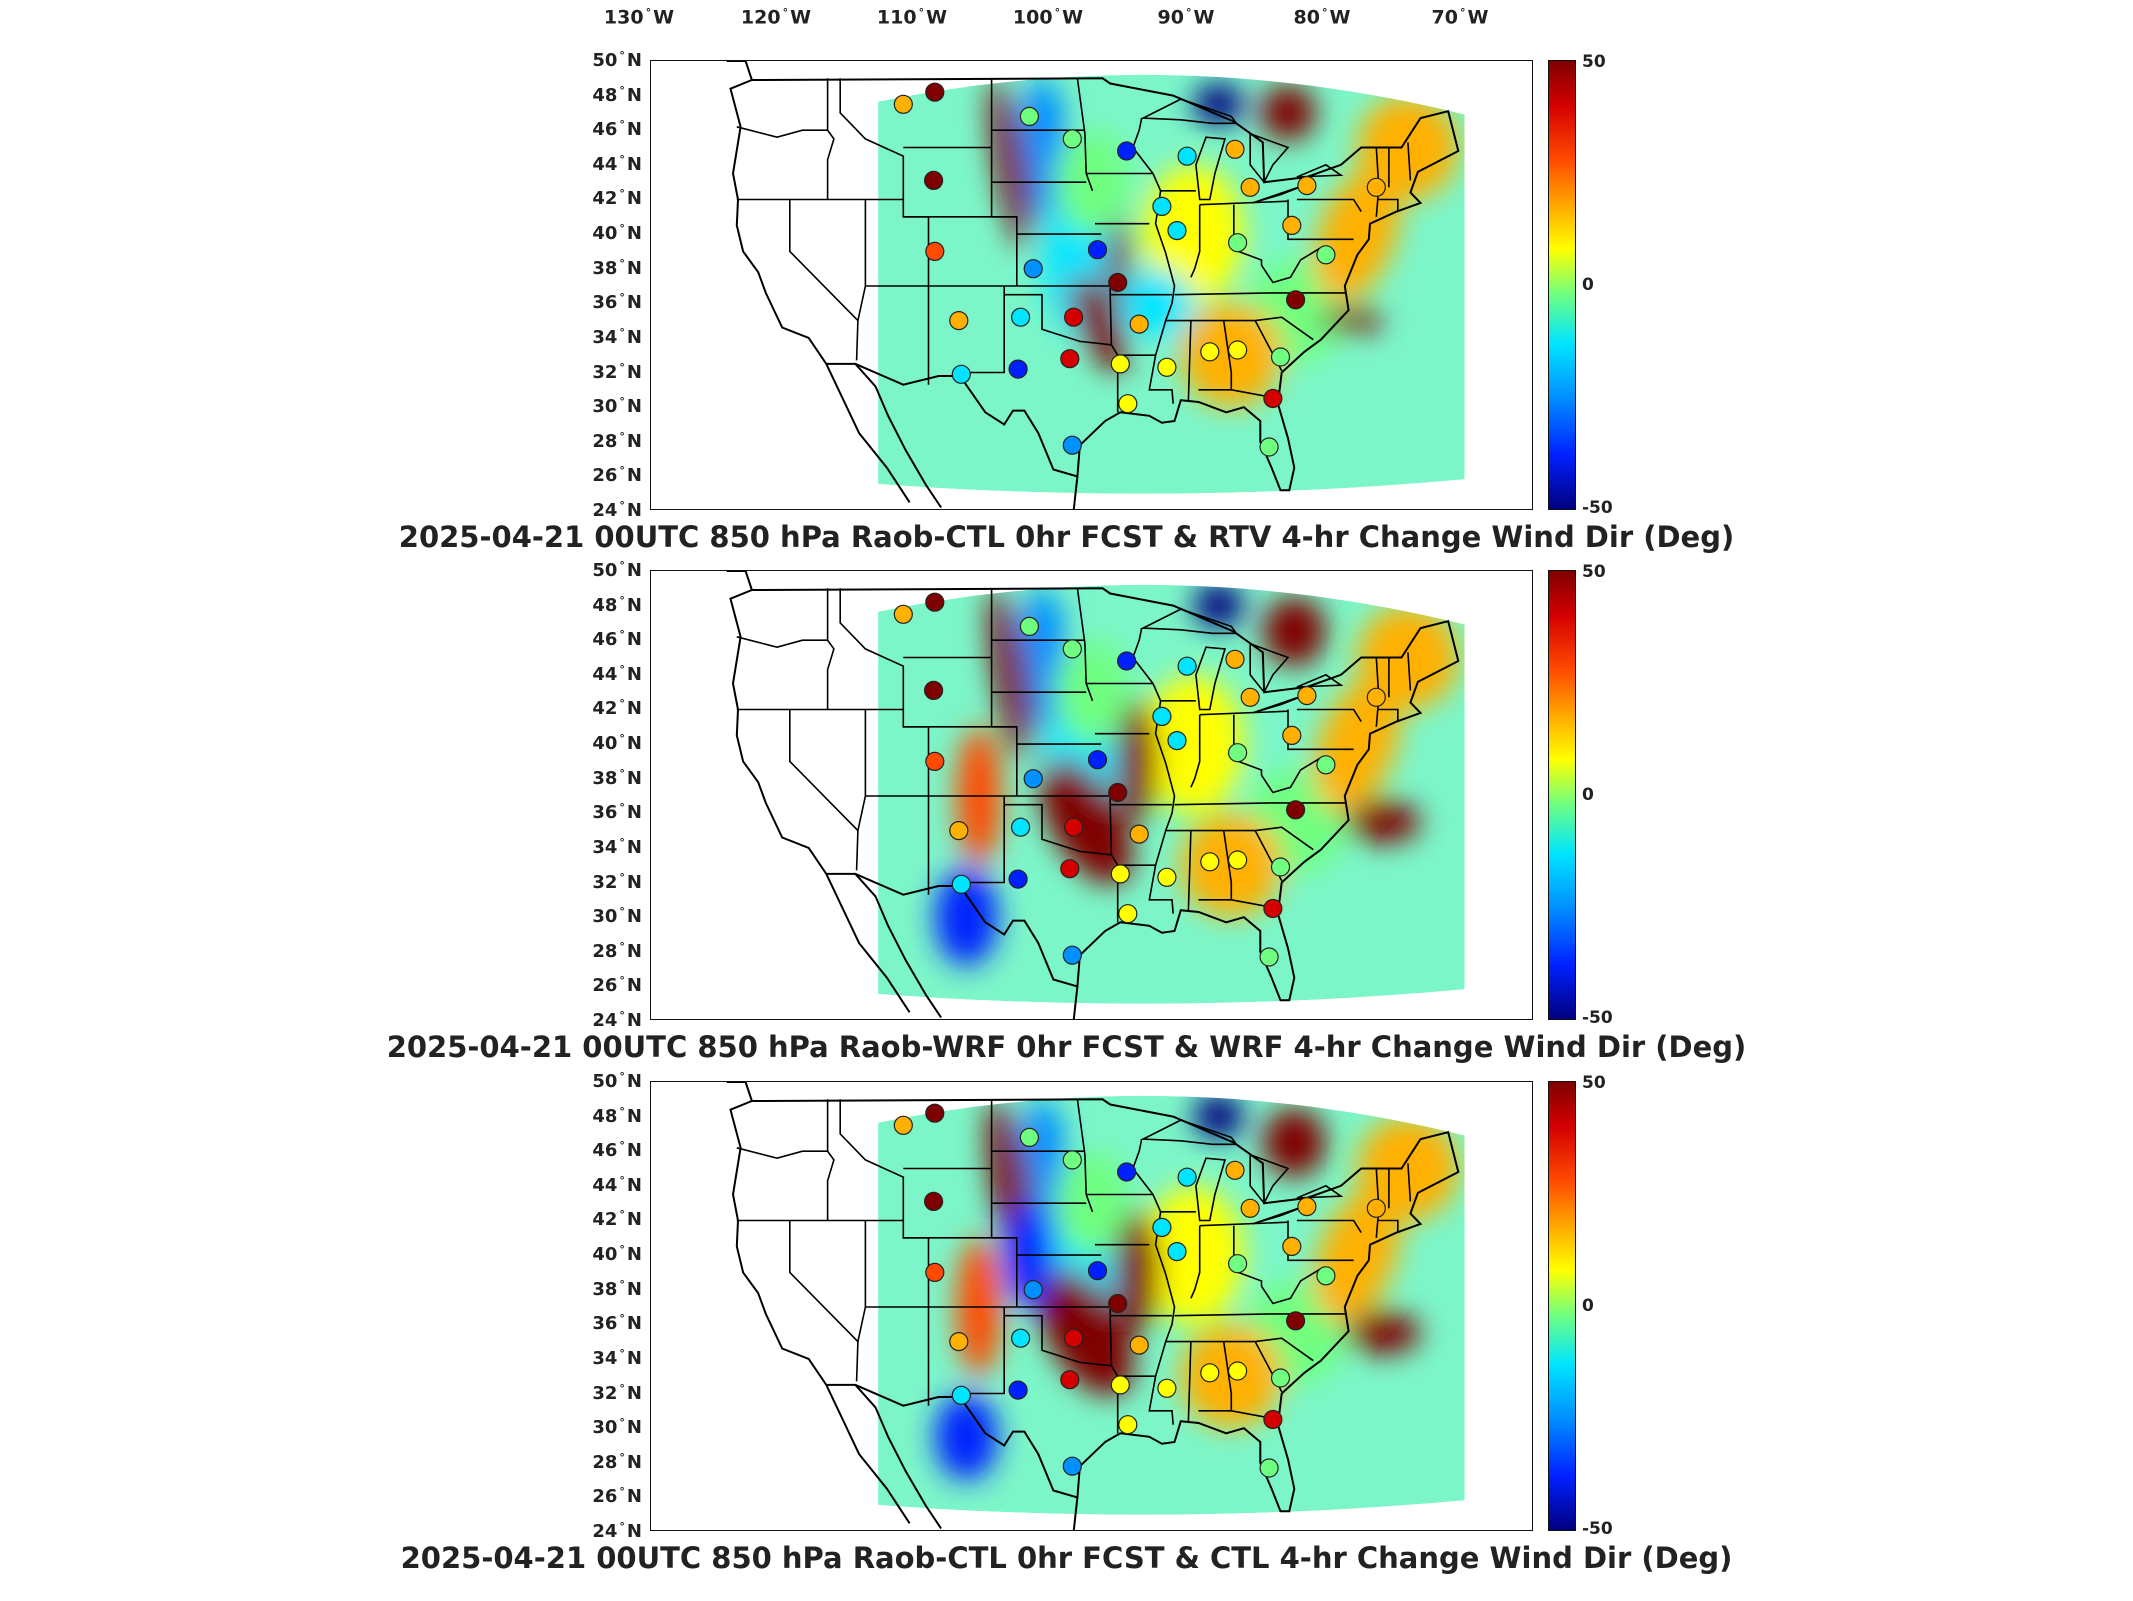 The width and height of the screenshot is (2133, 1601). I want to click on lat-label: 46 ° N, so click(617, 639).